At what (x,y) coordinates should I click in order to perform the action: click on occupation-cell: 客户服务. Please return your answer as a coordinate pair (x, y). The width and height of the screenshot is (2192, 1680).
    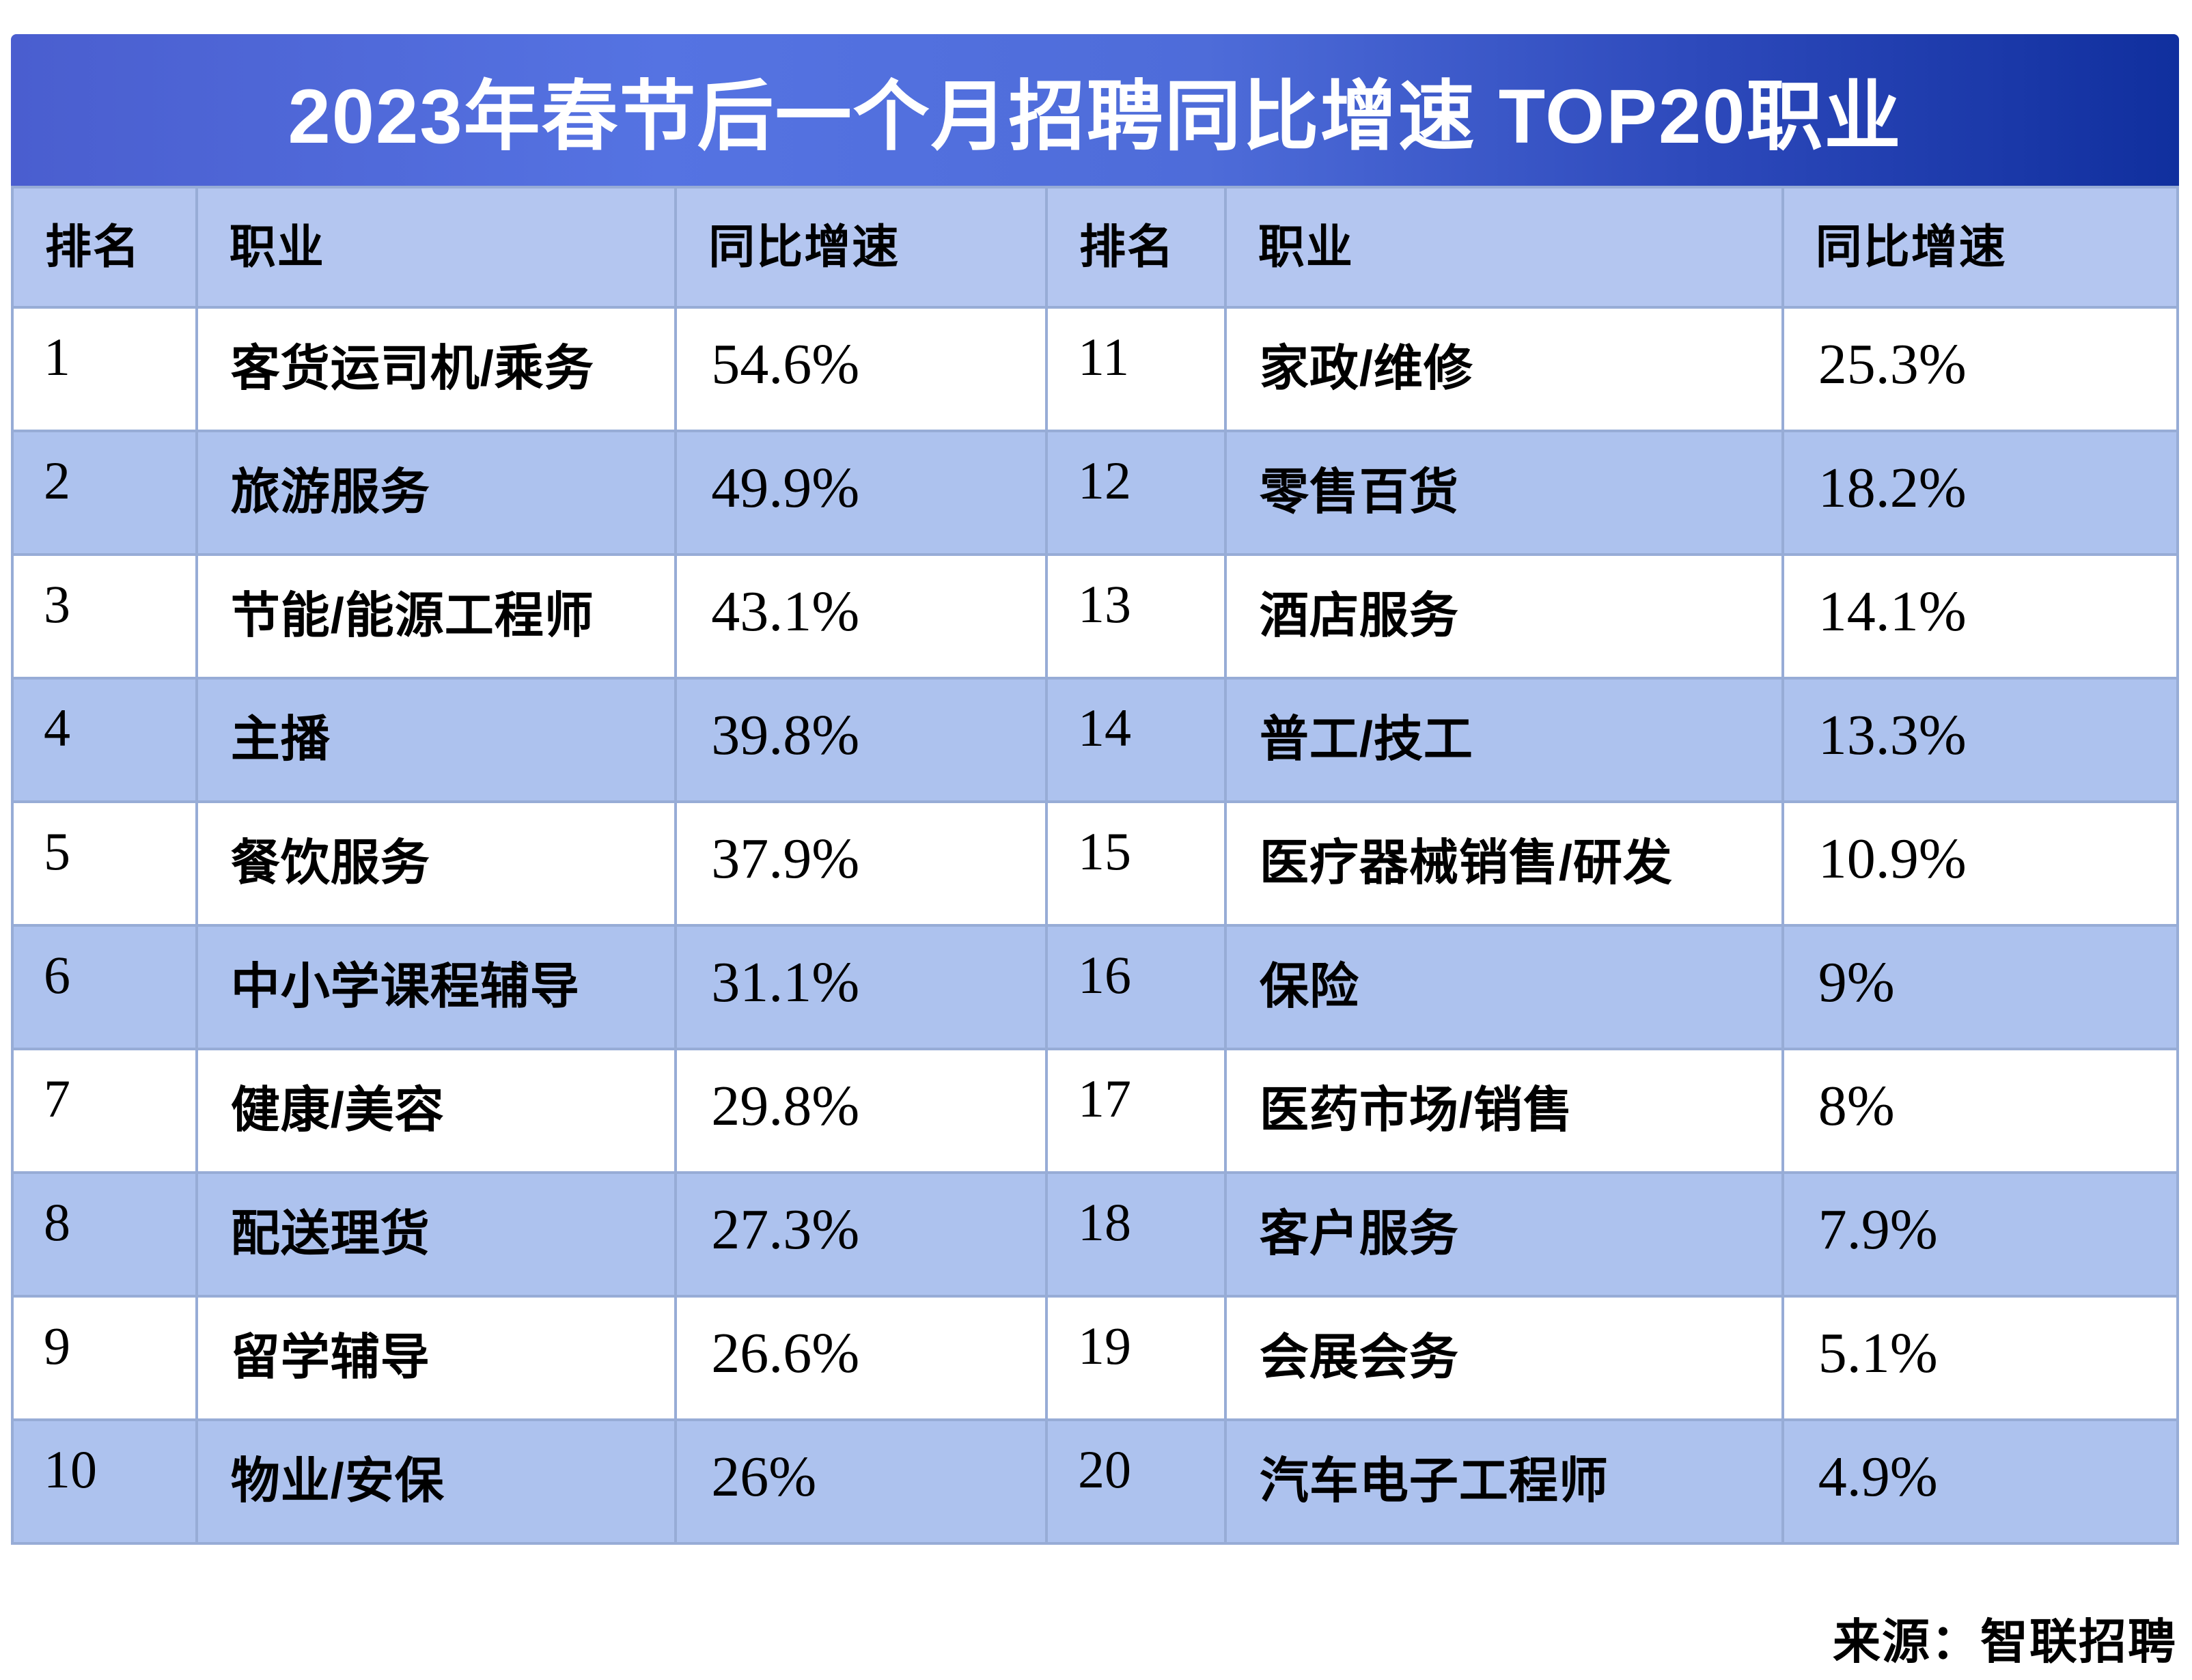
    Looking at the image, I should click on (1504, 1234).